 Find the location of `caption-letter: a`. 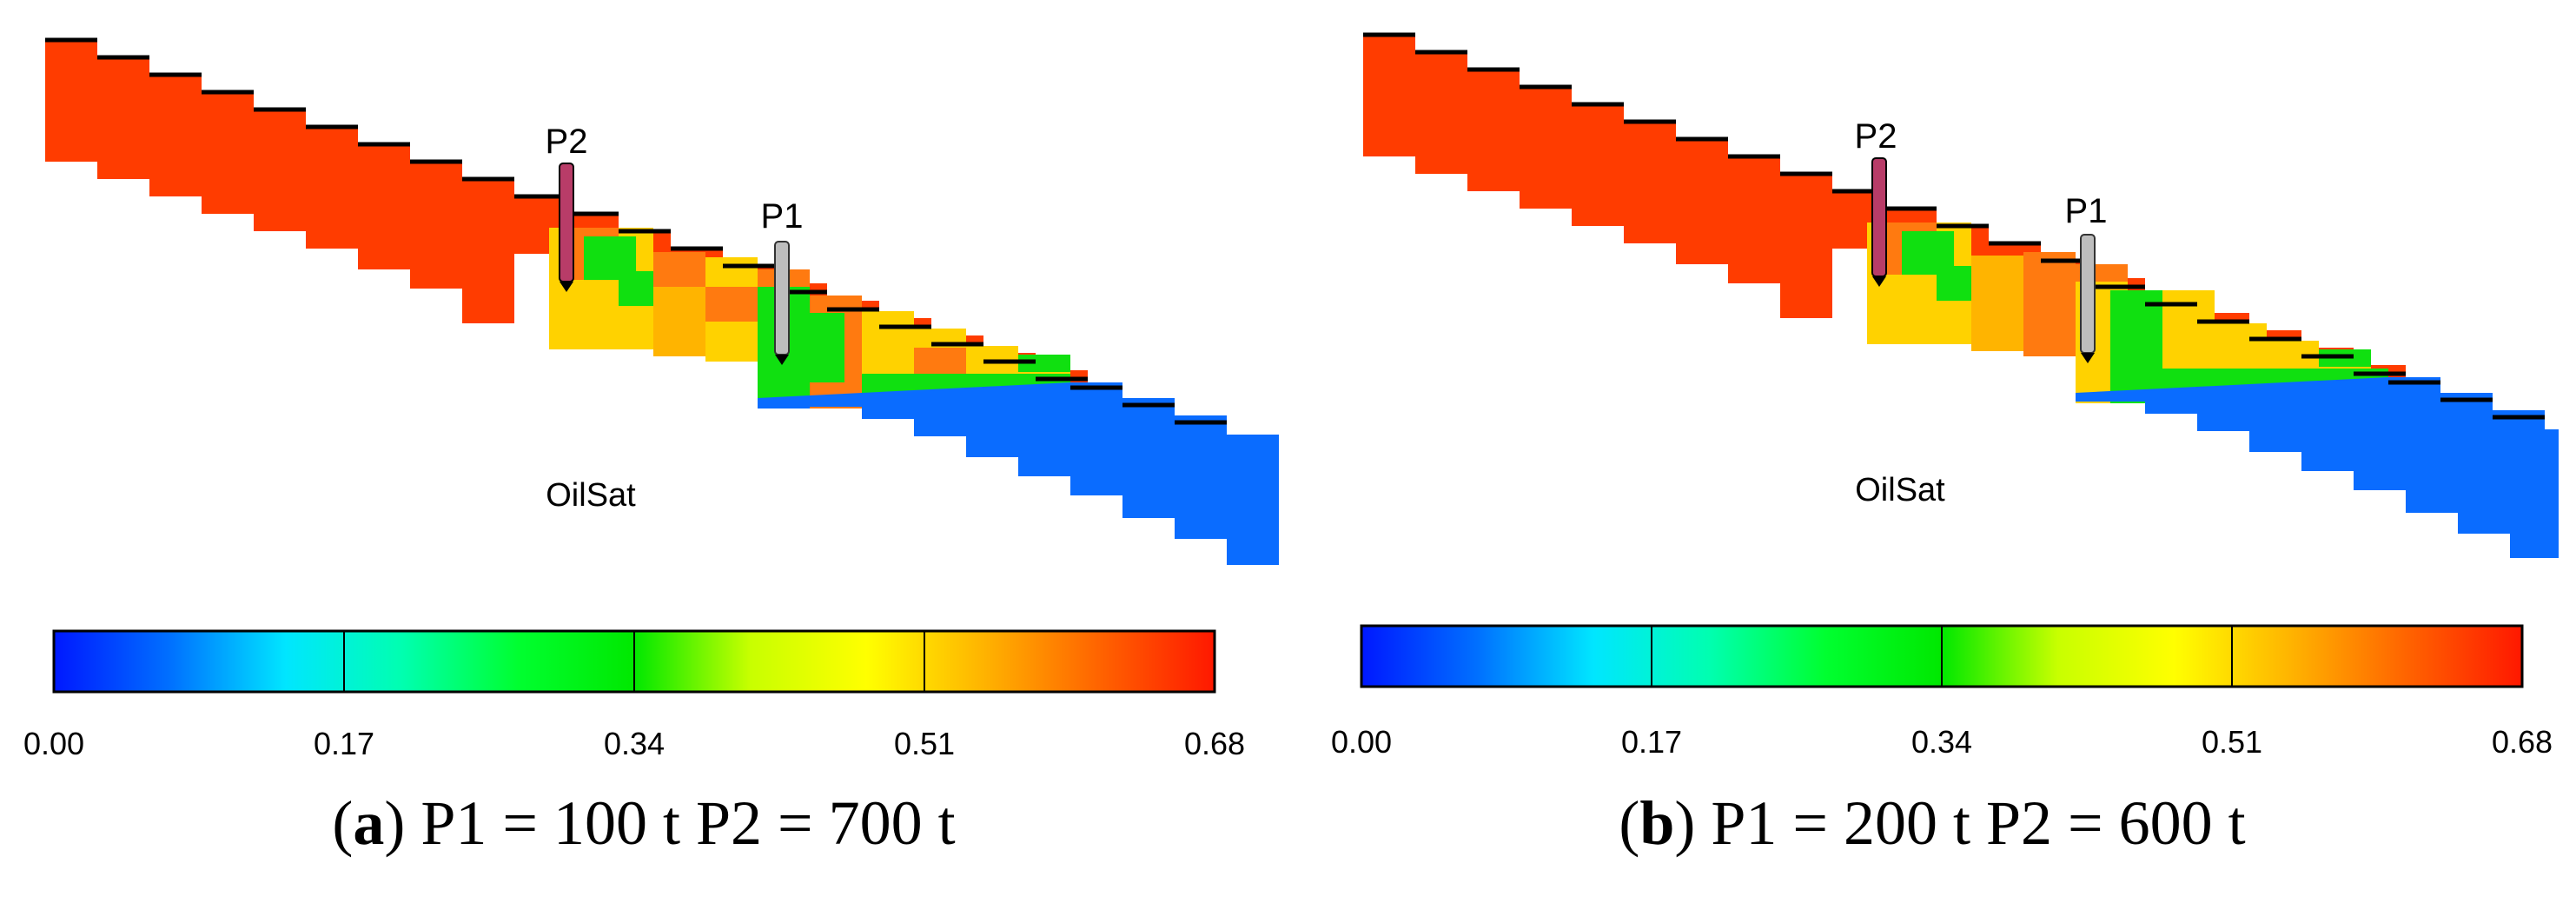

caption-letter: a is located at coordinates (369, 823).